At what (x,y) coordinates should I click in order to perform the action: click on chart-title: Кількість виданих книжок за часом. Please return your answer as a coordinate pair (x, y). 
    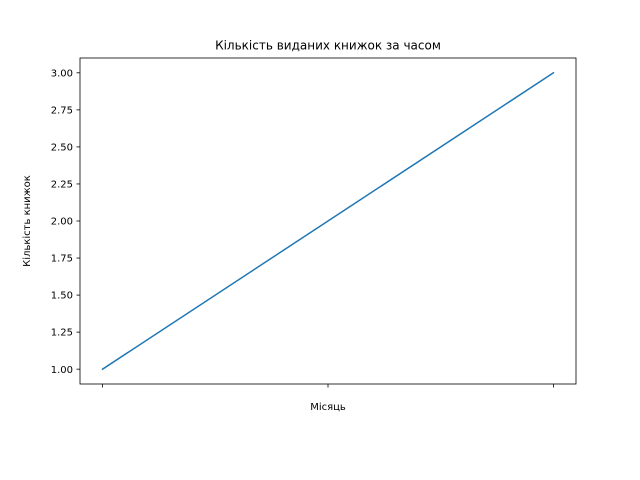
    Looking at the image, I should click on (328, 46).